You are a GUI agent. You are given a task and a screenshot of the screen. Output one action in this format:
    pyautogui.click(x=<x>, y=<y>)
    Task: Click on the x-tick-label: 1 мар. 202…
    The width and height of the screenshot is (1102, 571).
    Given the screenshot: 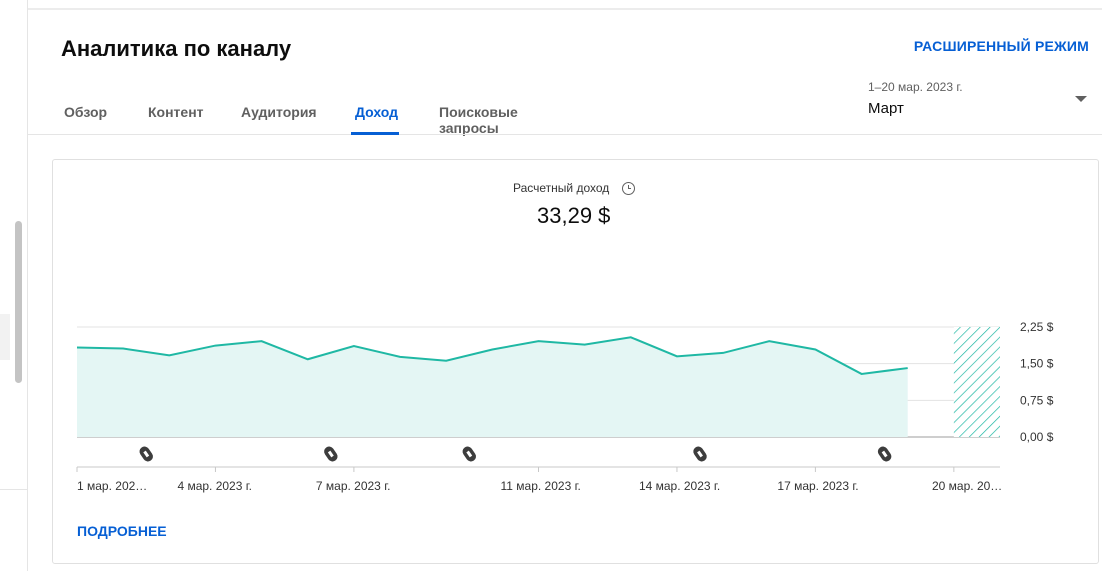 What is the action you would take?
    pyautogui.click(x=112, y=486)
    